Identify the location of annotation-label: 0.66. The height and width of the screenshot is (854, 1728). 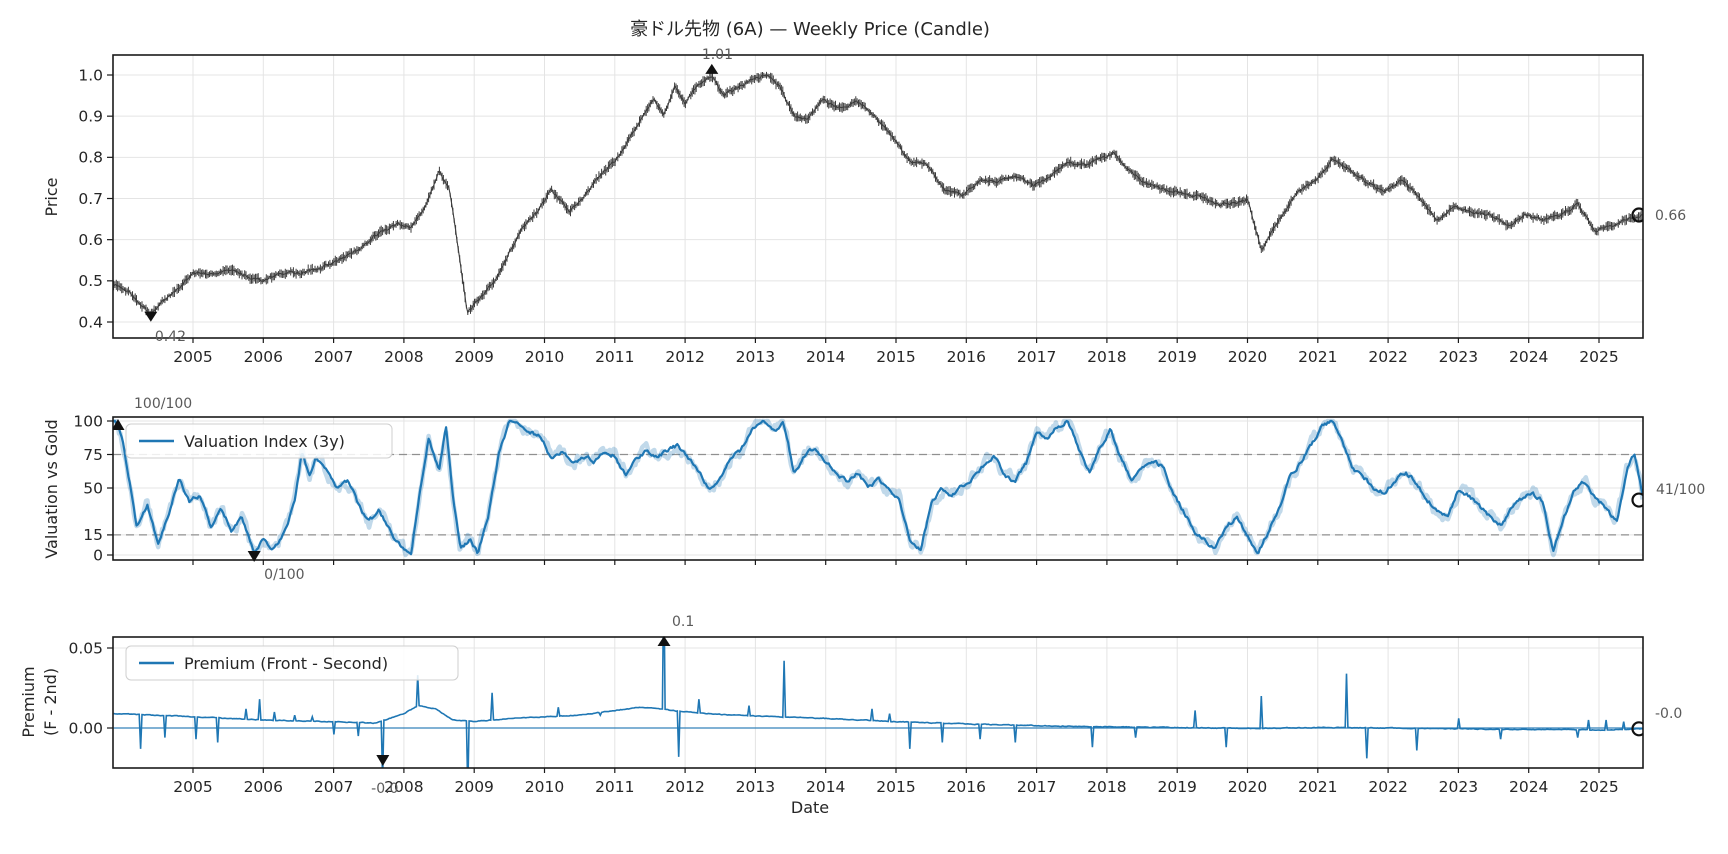
(1670, 216).